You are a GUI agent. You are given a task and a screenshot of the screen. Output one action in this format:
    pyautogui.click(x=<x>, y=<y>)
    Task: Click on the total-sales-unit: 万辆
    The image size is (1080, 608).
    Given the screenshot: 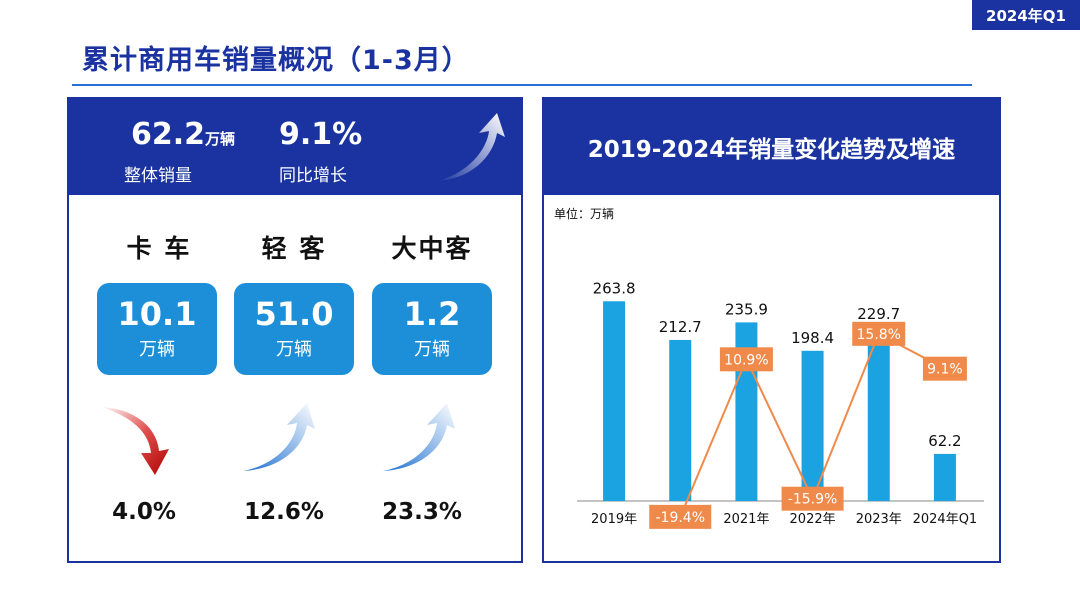 What is the action you would take?
    pyautogui.click(x=220, y=139)
    